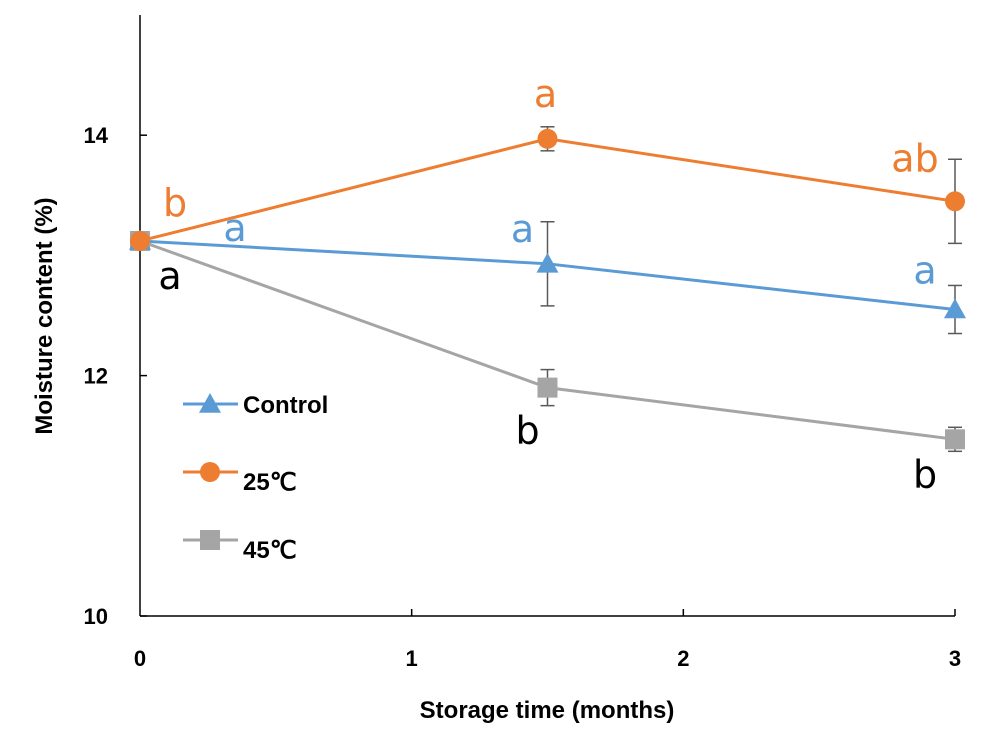 This screenshot has height=738, width=985. What do you see at coordinates (96, 376) in the screenshot?
I see `y-tick-label: 12` at bounding box center [96, 376].